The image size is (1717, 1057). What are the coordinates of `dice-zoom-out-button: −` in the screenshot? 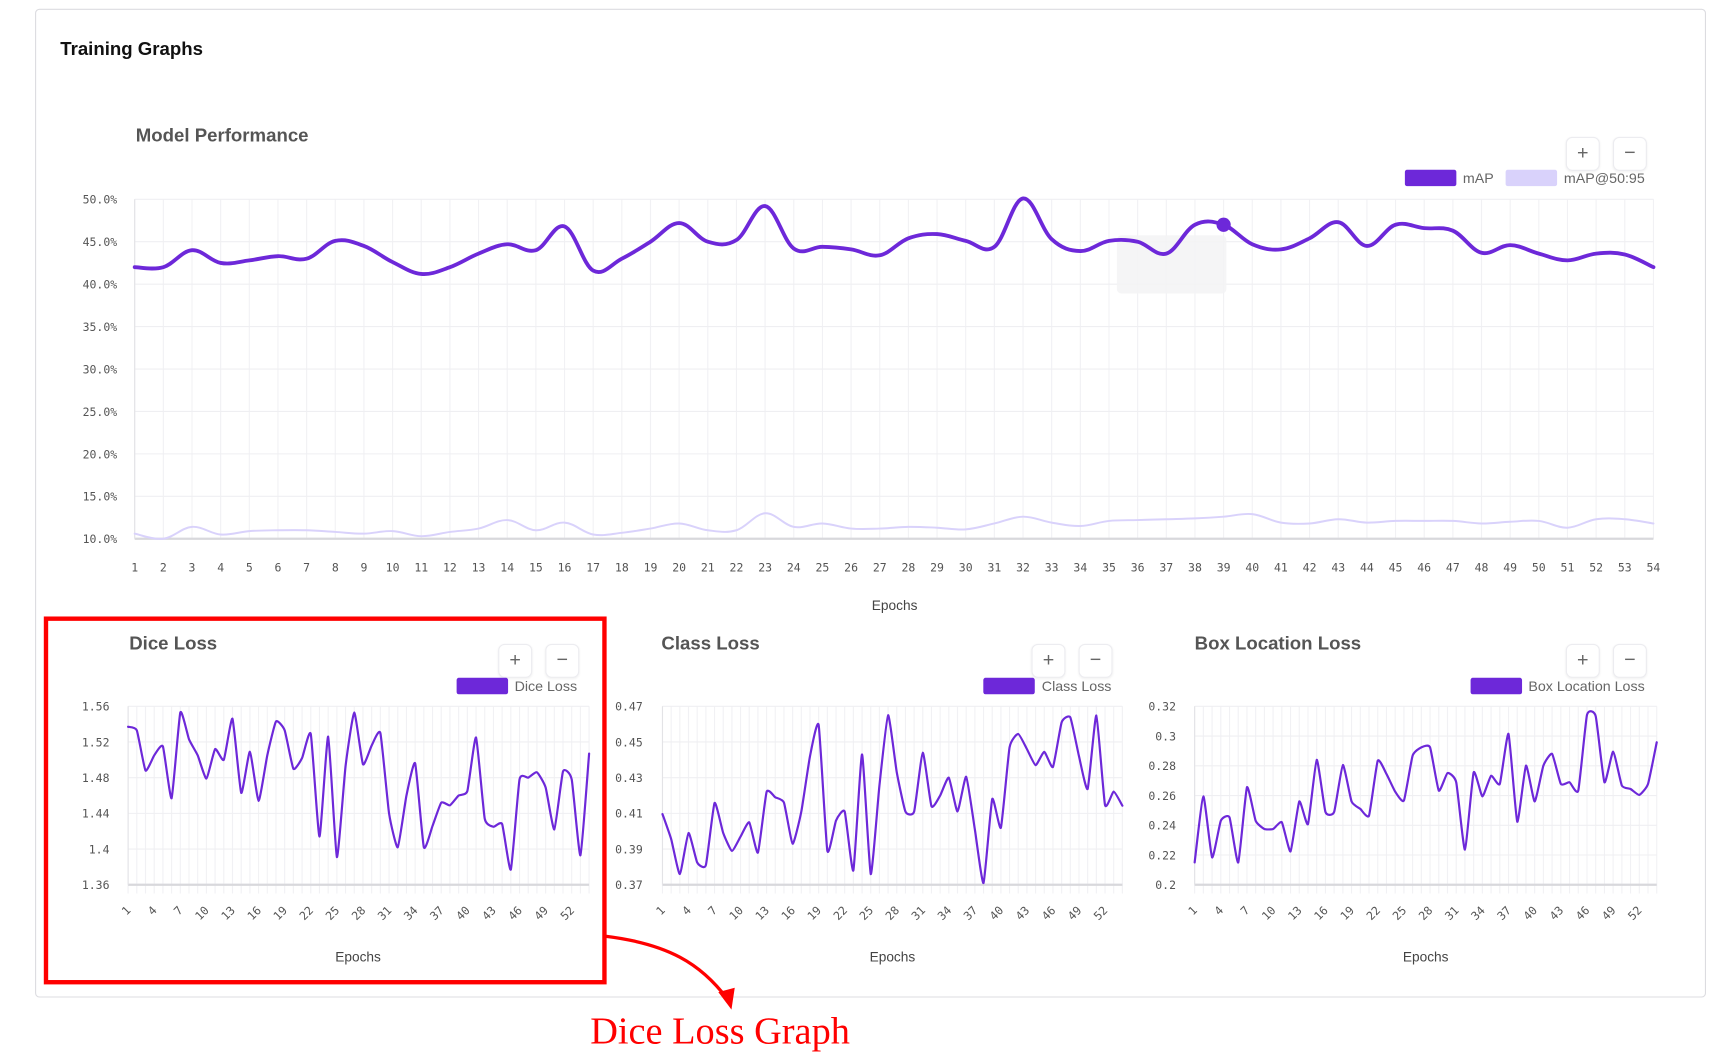 It's located at (562, 660).